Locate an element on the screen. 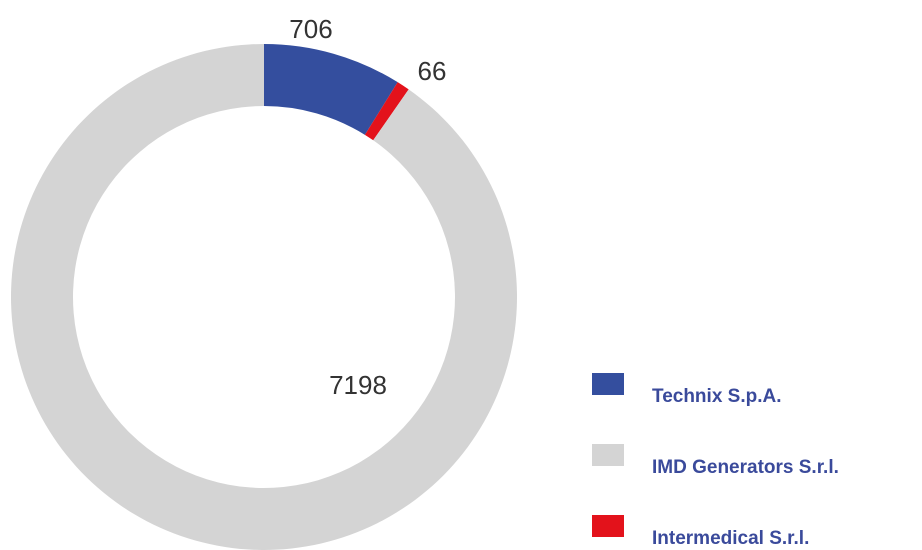 The height and width of the screenshot is (550, 922). data-label: 66 is located at coordinates (432, 71).